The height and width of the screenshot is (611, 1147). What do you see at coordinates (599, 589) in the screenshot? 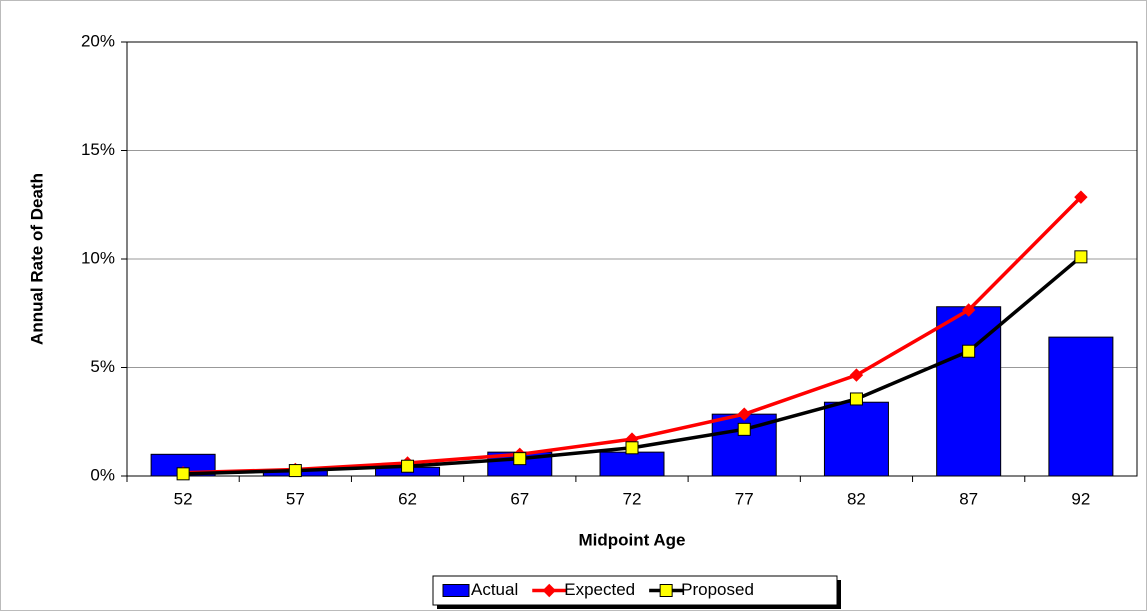
I see `legend-label: Expected` at bounding box center [599, 589].